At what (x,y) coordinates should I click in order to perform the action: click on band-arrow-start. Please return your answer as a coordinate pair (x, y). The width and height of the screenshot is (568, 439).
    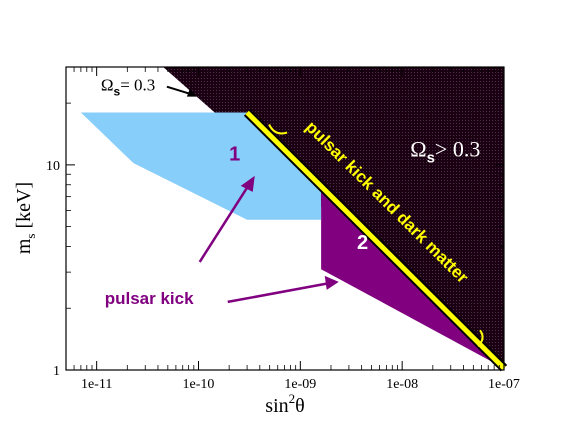
    Looking at the image, I should click on (278, 129).